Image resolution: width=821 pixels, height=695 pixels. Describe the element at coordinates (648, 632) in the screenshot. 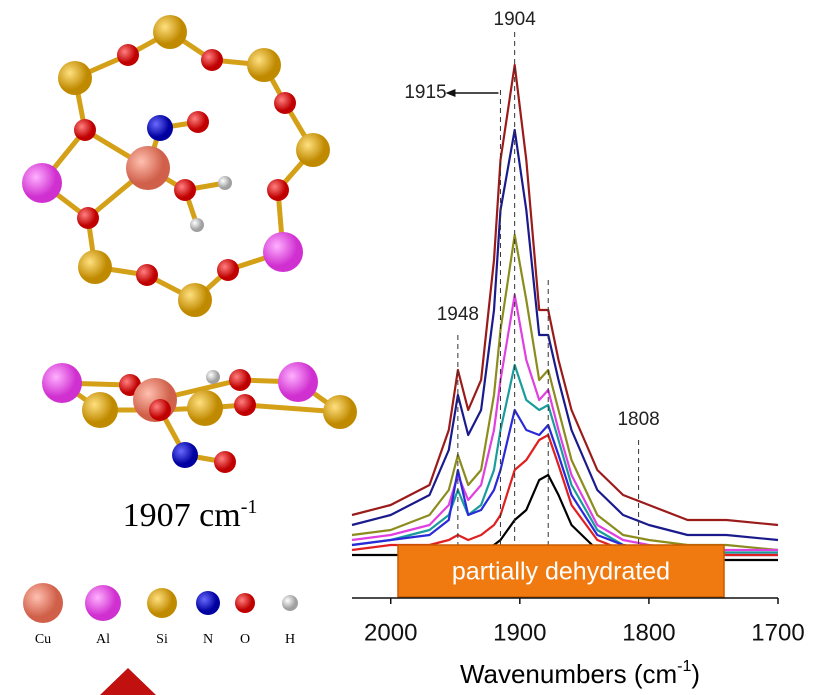

I see `x-tick-label: 1800` at that location.